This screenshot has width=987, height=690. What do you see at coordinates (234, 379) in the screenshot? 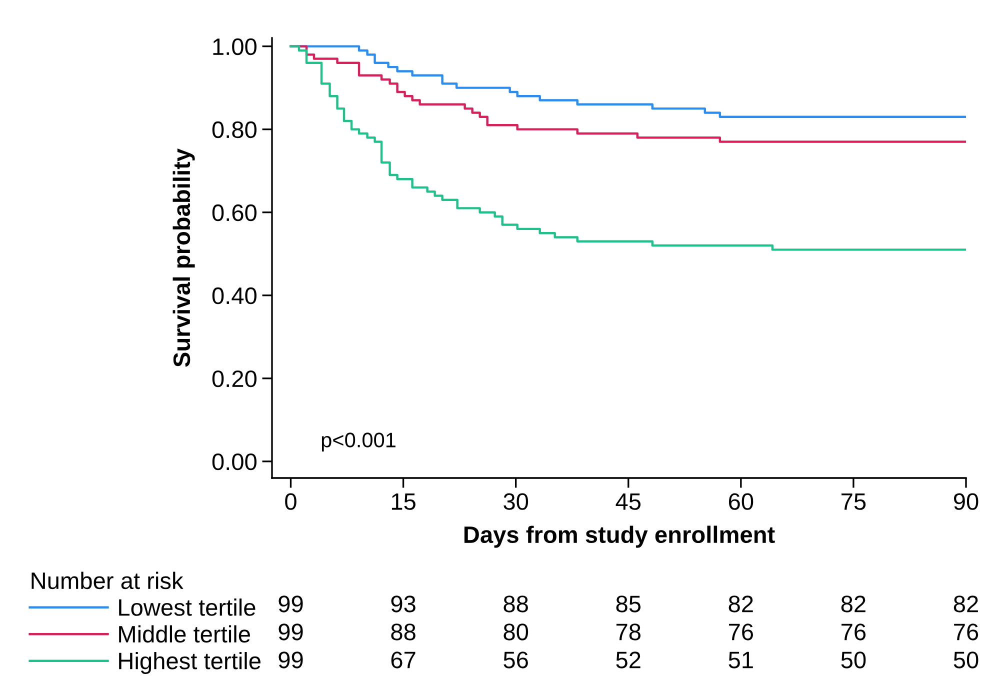
I see `y-tick-label: 0.20` at bounding box center [234, 379].